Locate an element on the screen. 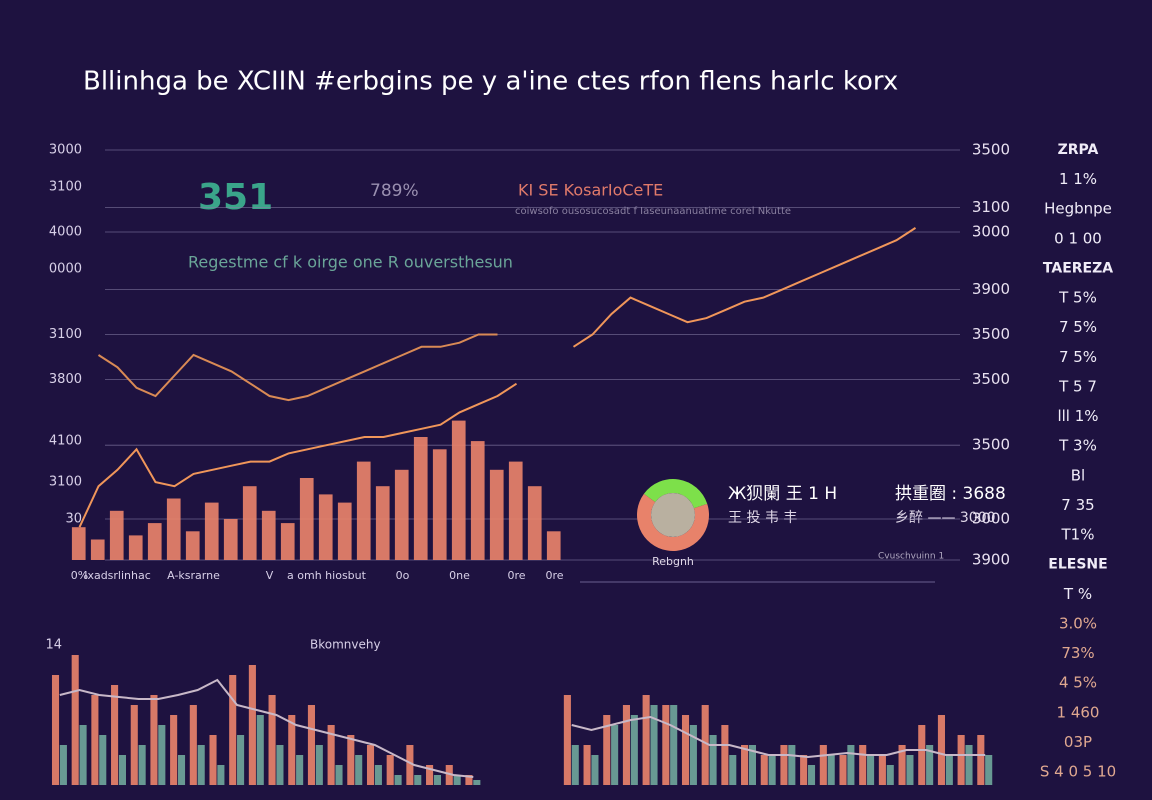 This screenshot has height=800, width=1152. sidebar-item: 7 35 is located at coordinates (1077, 505).